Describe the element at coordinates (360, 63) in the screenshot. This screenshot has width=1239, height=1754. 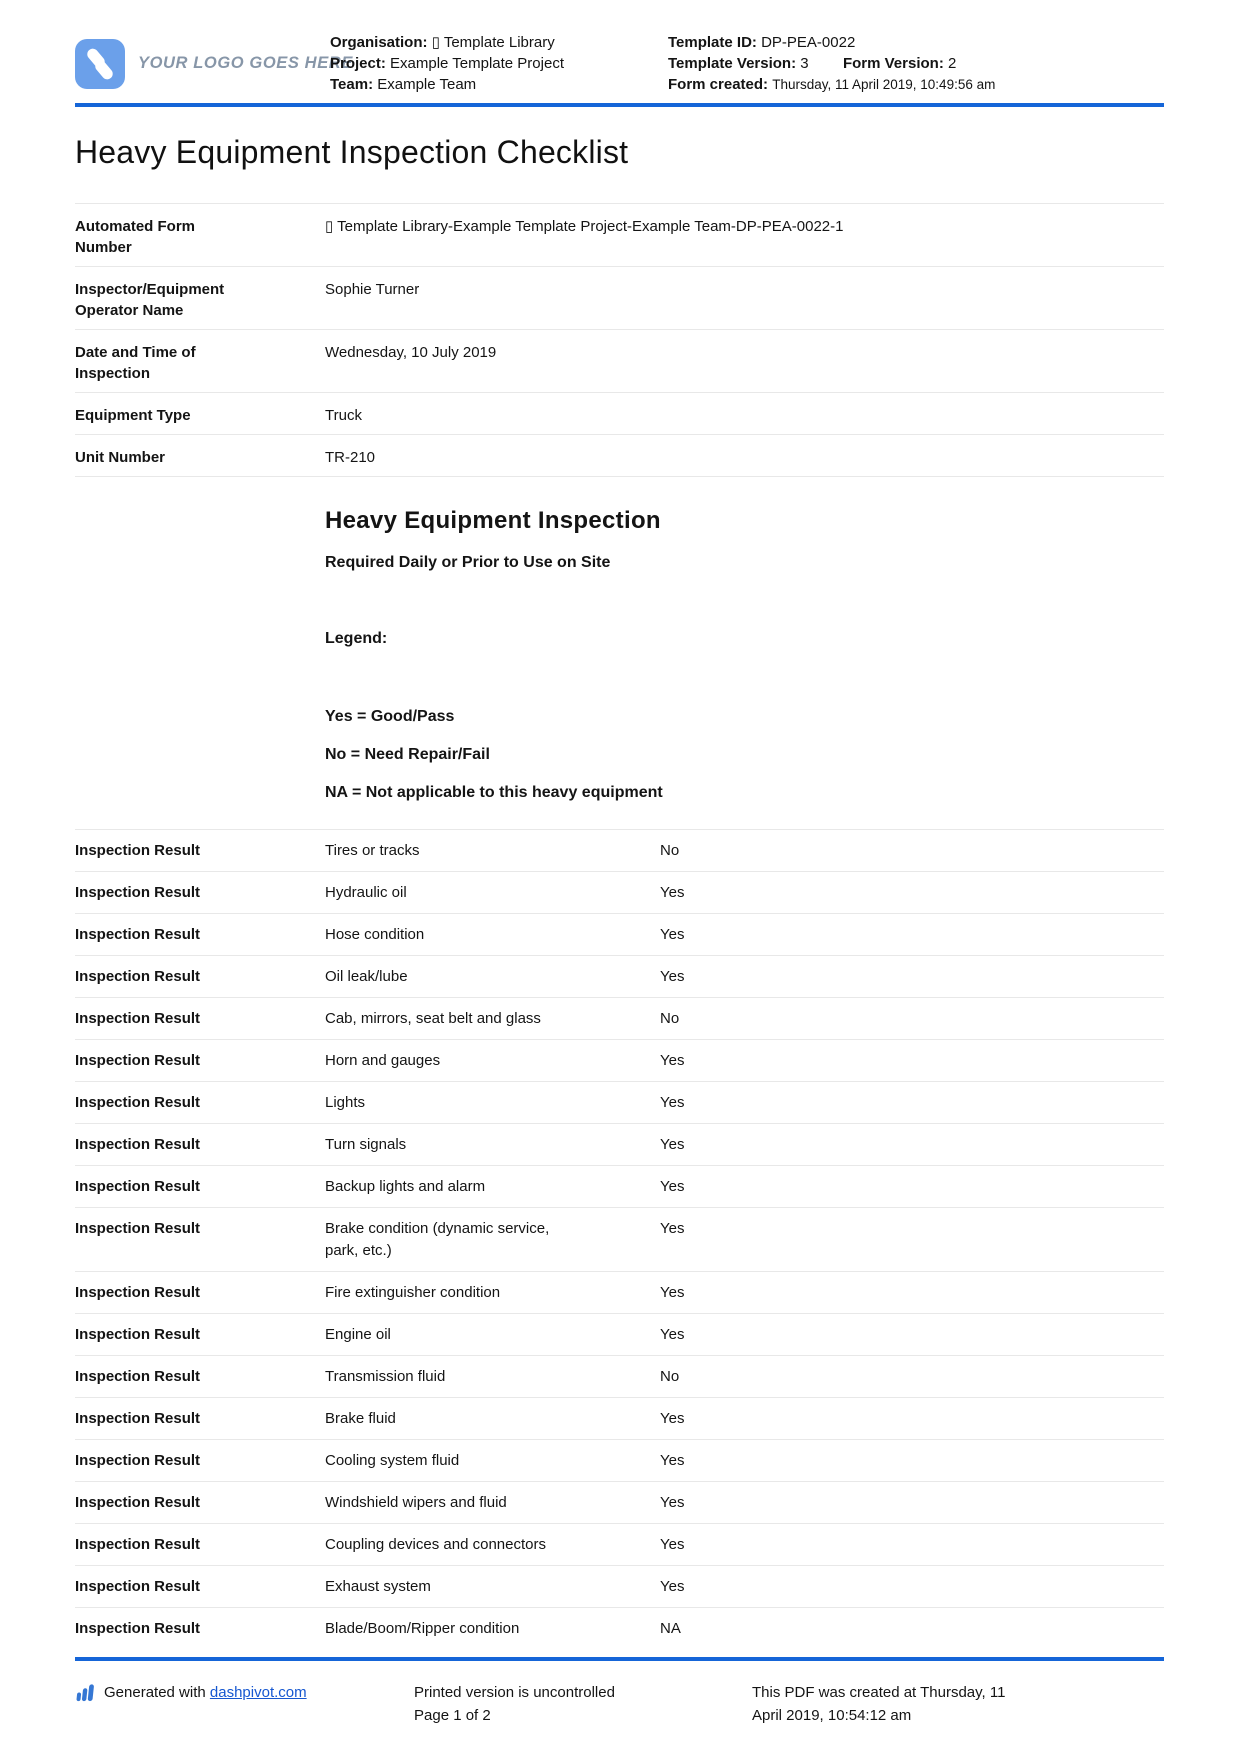
I see `project-label: Project:` at that location.